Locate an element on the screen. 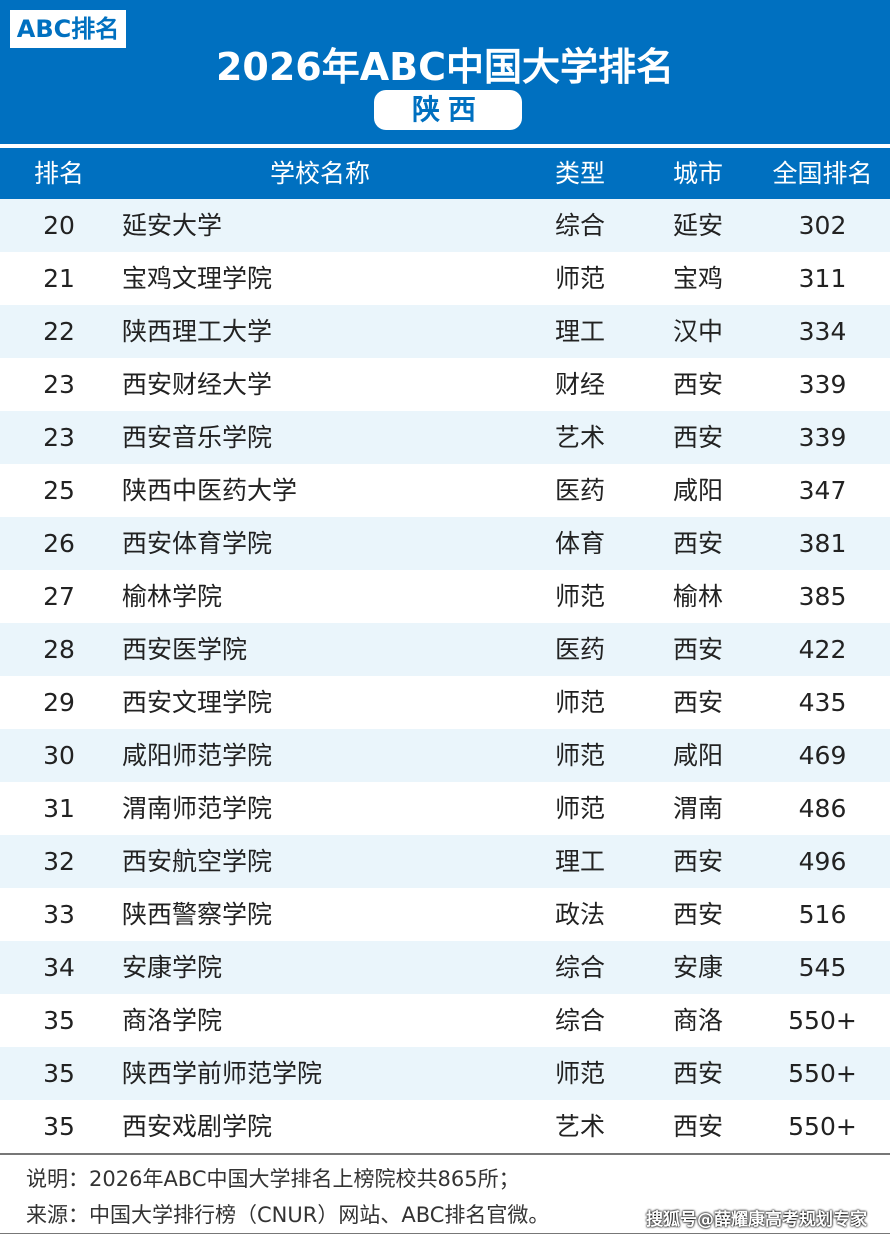 Image resolution: width=890 pixels, height=1234 pixels. table-row: 34 安康学院 综合 安康 545 is located at coordinates (445, 967).